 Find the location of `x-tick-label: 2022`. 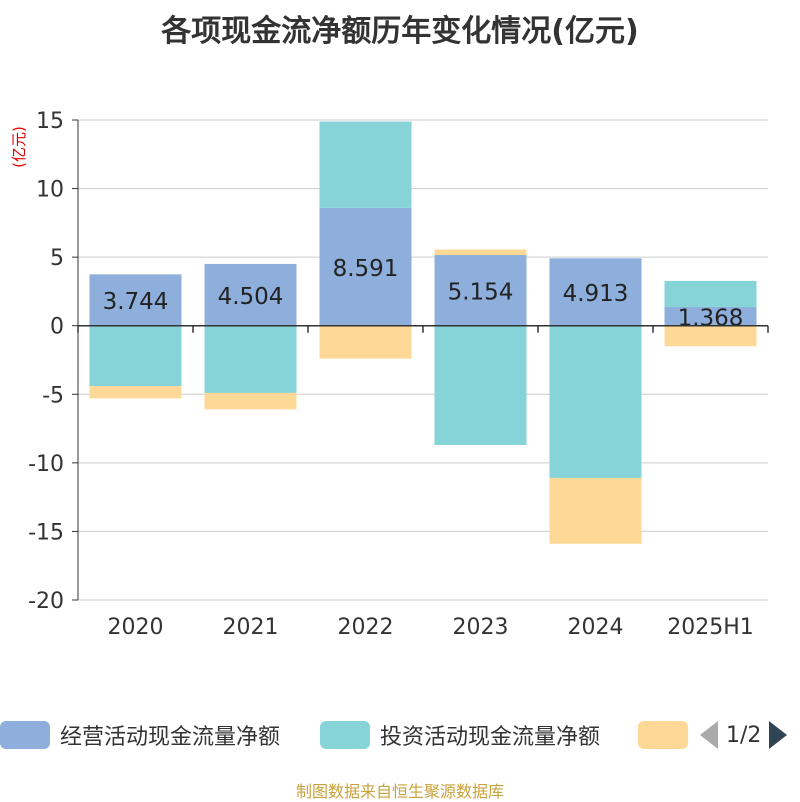

x-tick-label: 2022 is located at coordinates (366, 627).